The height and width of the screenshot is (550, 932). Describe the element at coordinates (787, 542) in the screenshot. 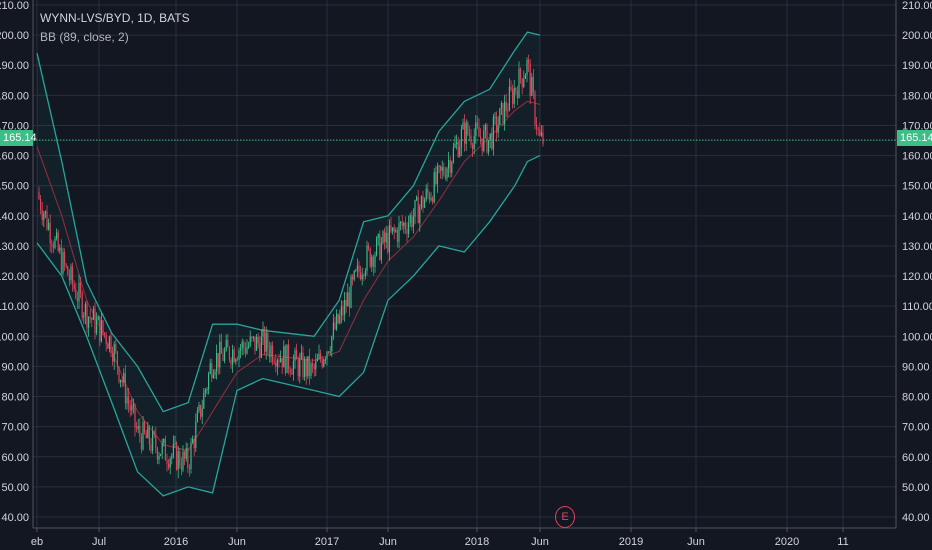

I see `x-tick-label: 2020` at that location.